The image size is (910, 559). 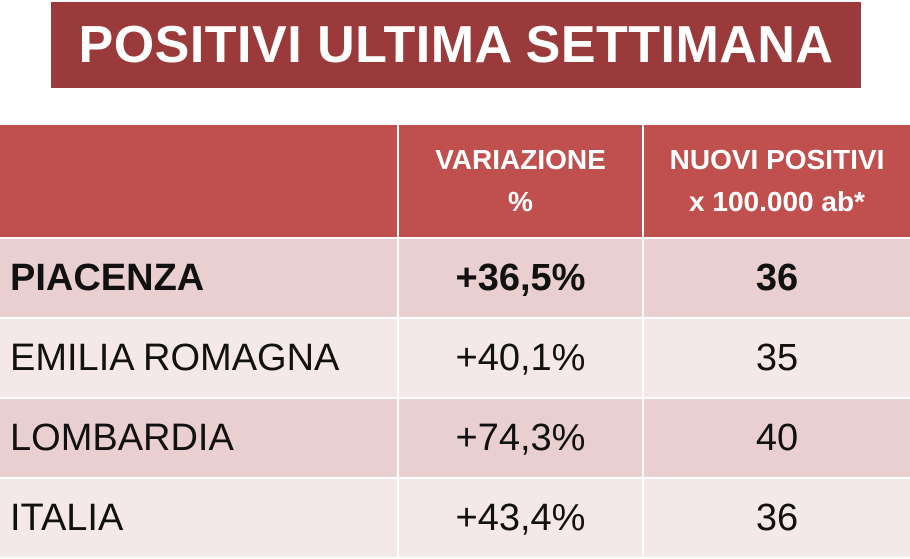 What do you see at coordinates (777, 159) in the screenshot?
I see `header-new-line1: NUOVI POSITIVI` at bounding box center [777, 159].